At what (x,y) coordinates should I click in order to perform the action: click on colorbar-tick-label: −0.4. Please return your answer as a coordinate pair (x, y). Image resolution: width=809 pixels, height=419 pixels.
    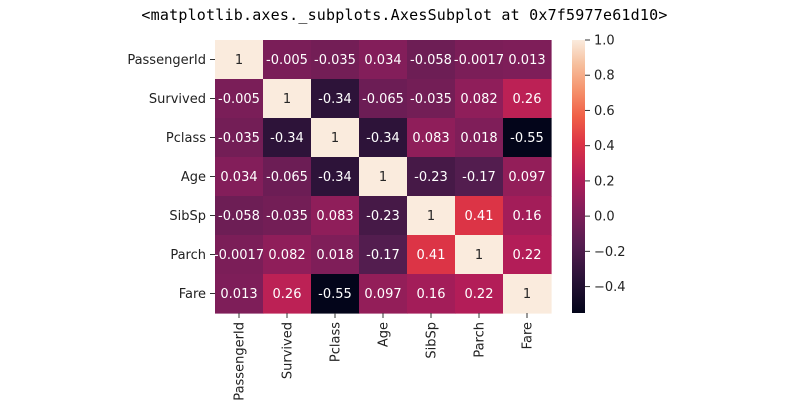
    Looking at the image, I should click on (610, 287).